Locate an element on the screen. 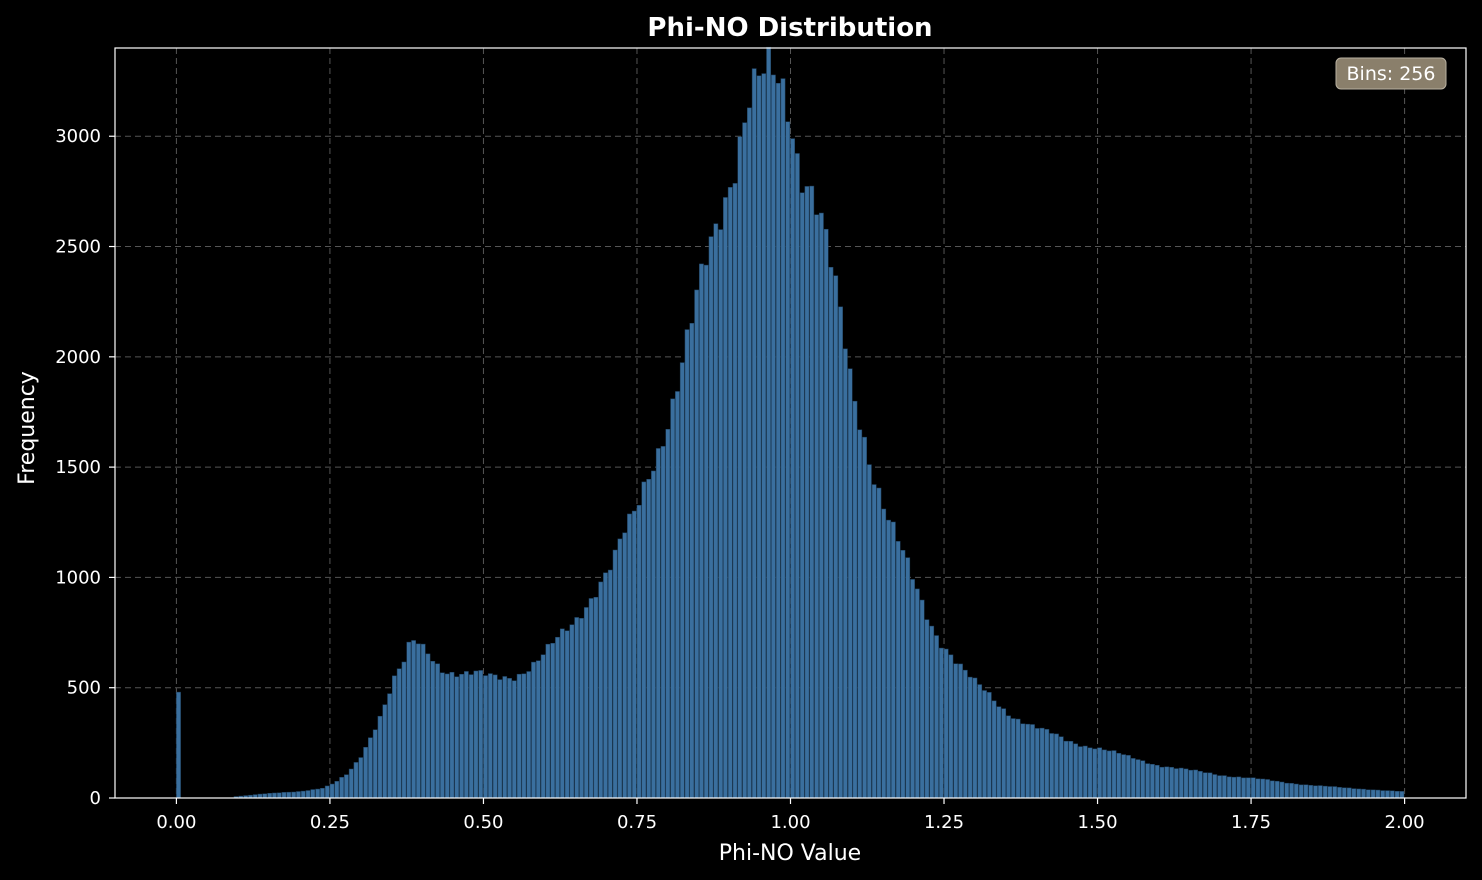  x-tick-label: 1.50 is located at coordinates (1098, 822).